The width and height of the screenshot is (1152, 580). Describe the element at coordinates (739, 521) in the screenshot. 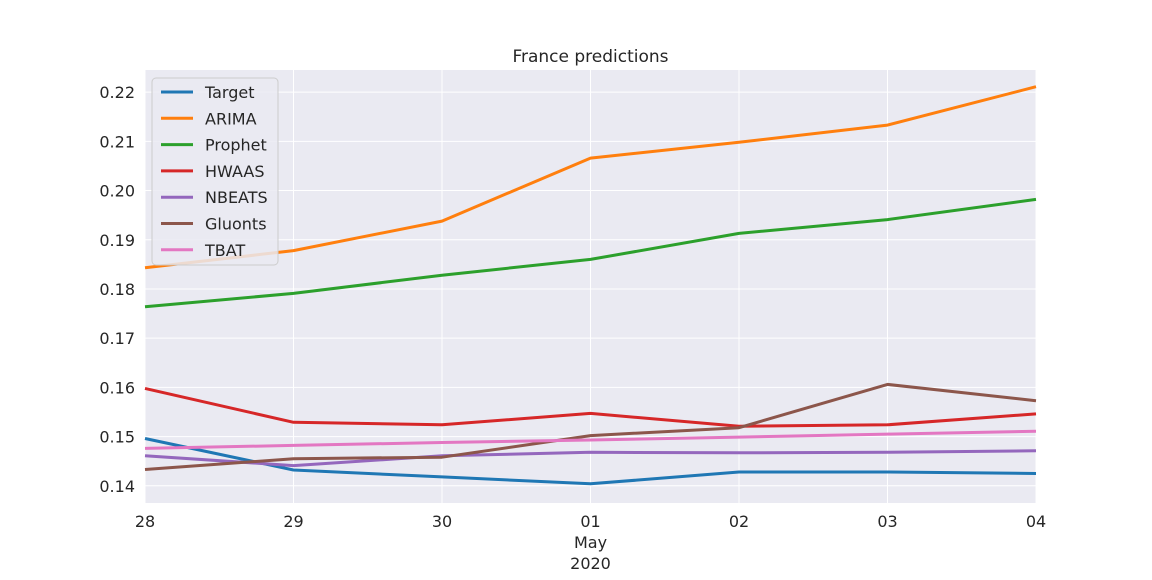

I see `x-tick-label: 02` at that location.